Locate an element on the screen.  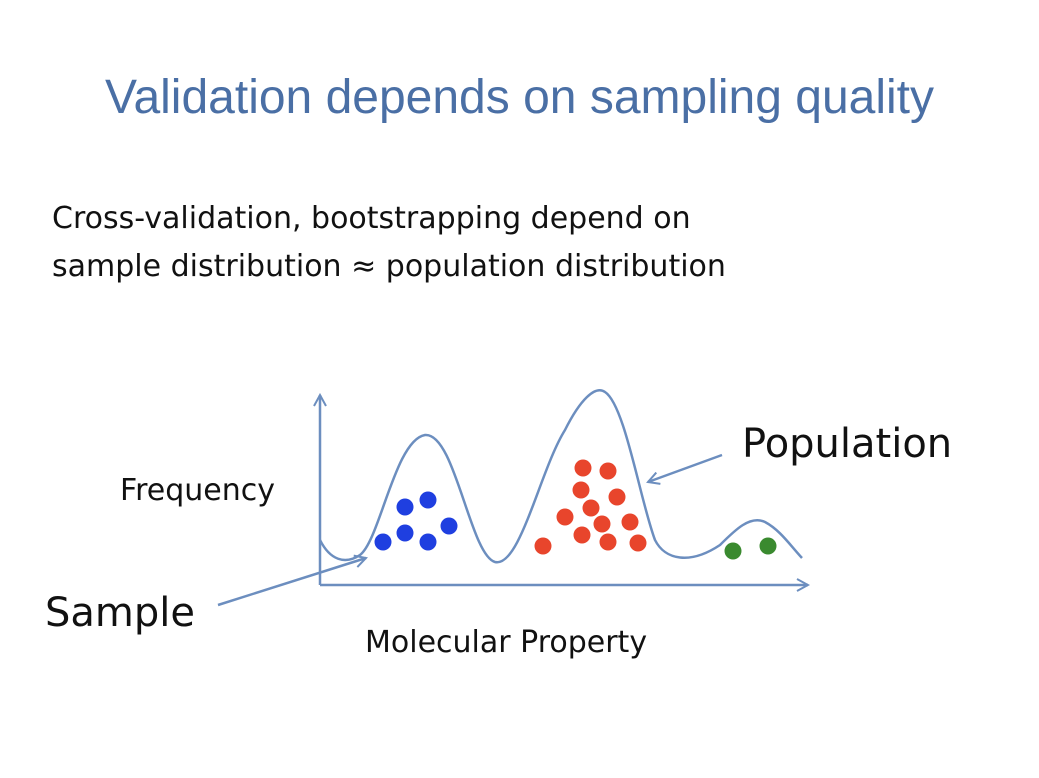
population-arrow is located at coordinates (685, 467).